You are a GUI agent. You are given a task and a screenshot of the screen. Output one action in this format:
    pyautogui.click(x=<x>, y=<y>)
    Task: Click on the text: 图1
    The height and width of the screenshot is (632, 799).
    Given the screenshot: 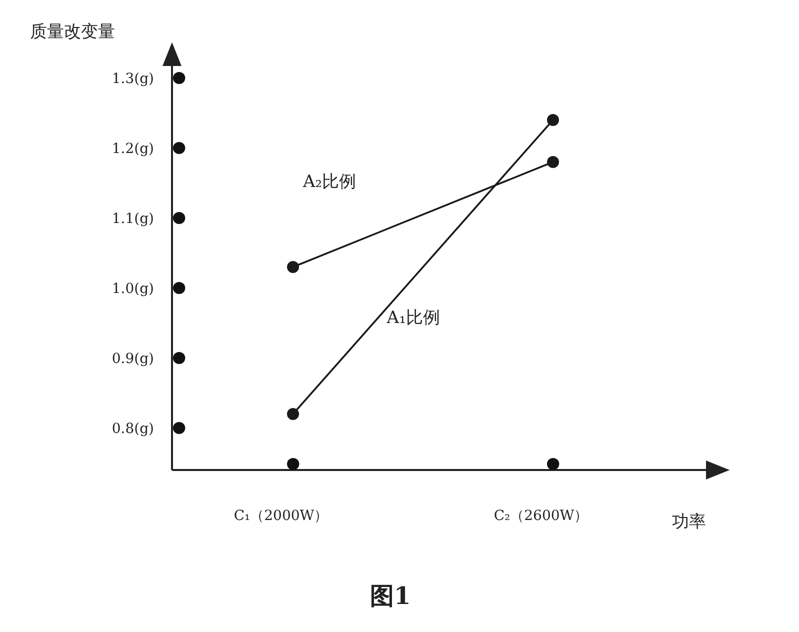 What is the action you would take?
    pyautogui.click(x=390, y=595)
    